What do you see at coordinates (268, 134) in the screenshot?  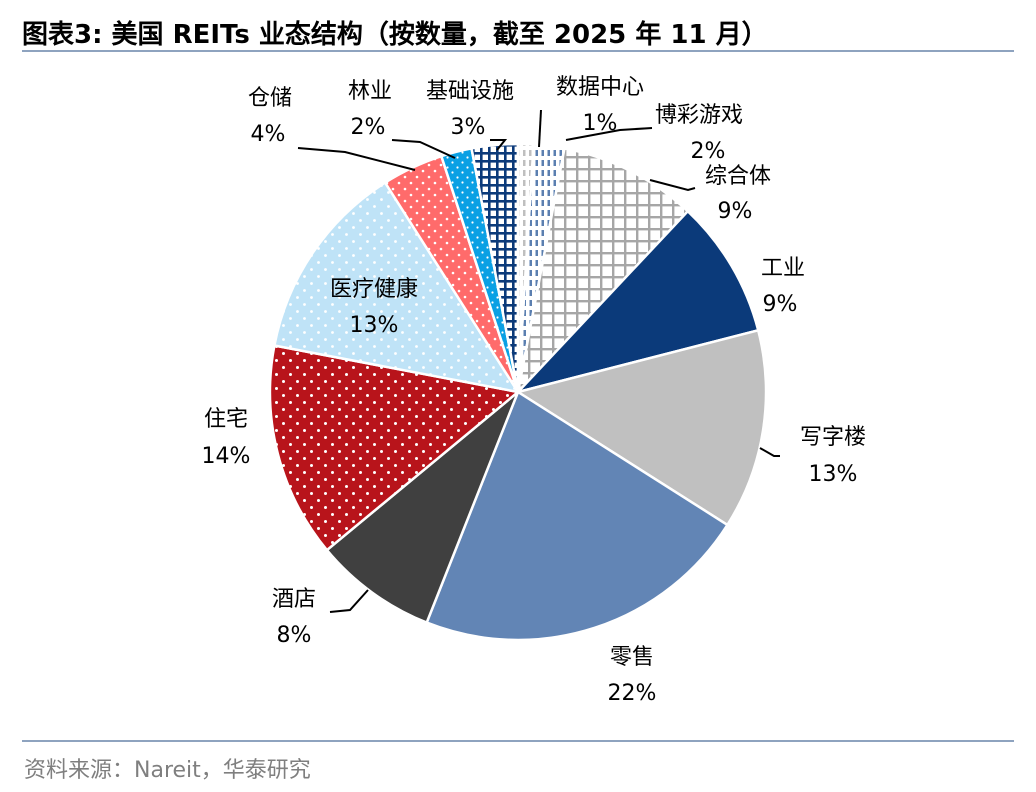 I see `slice-value-label-8: 4%` at bounding box center [268, 134].